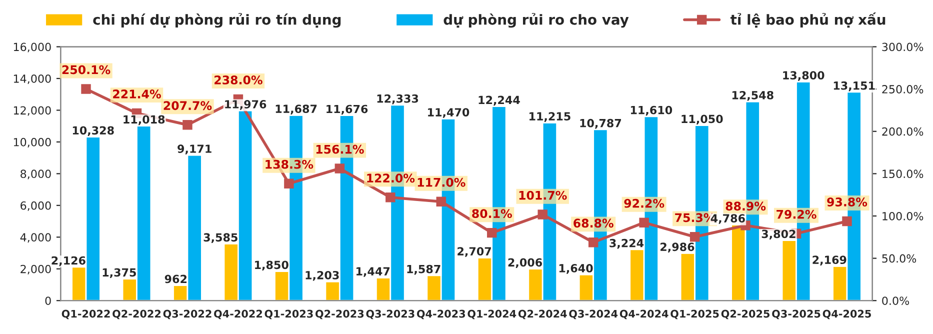  Describe the element at coordinates (221, 238) in the screenshot. I see `data-label: 3,585` at that location.